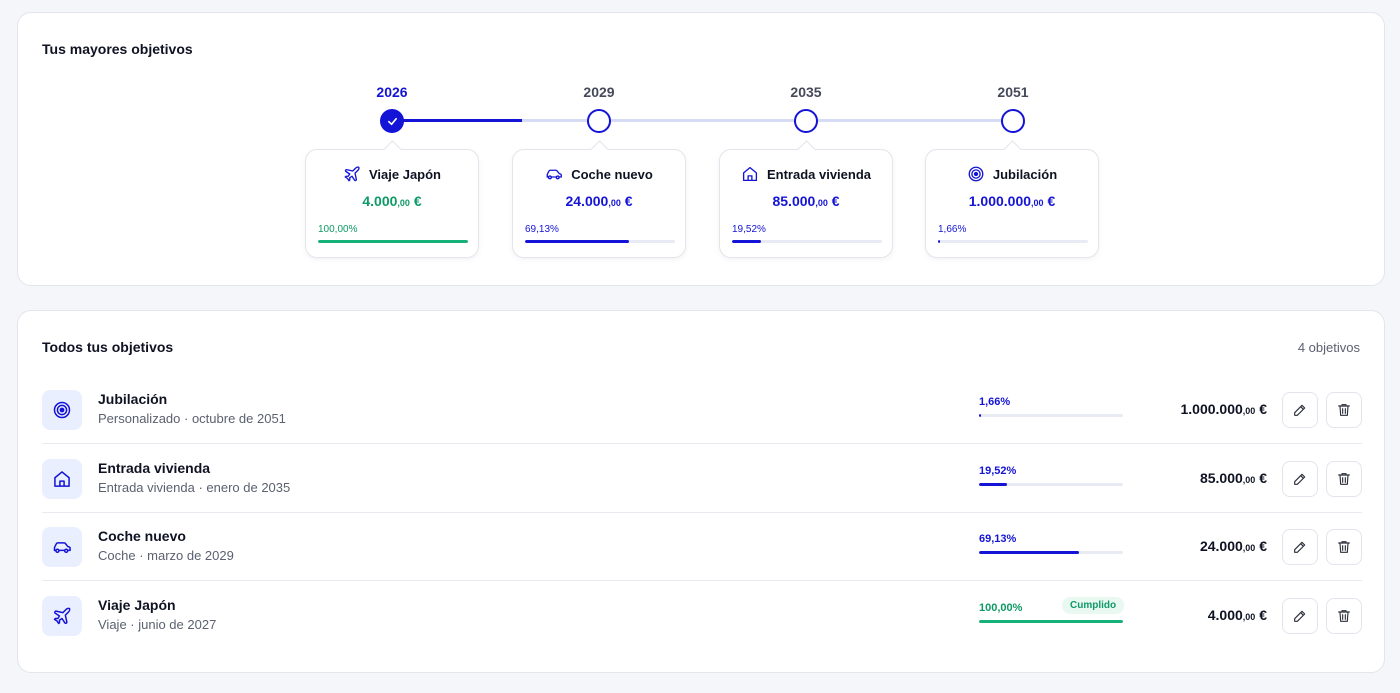 The width and height of the screenshot is (1400, 693). I want to click on goal-subtitle: Viaje · junio de 2027, so click(157, 624).